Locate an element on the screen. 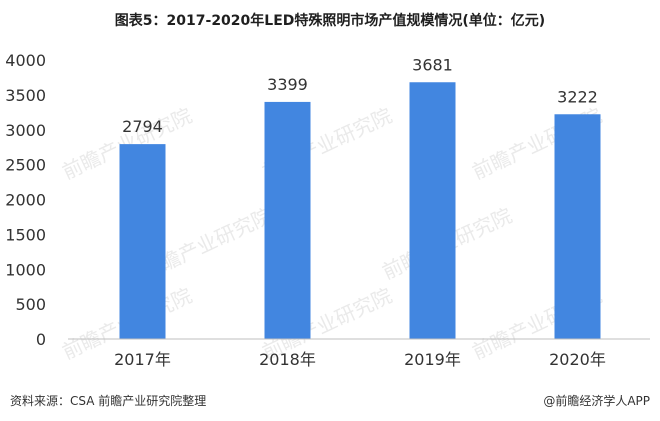 The image size is (660, 421). x-tick-label: 2018年 is located at coordinates (287, 359).